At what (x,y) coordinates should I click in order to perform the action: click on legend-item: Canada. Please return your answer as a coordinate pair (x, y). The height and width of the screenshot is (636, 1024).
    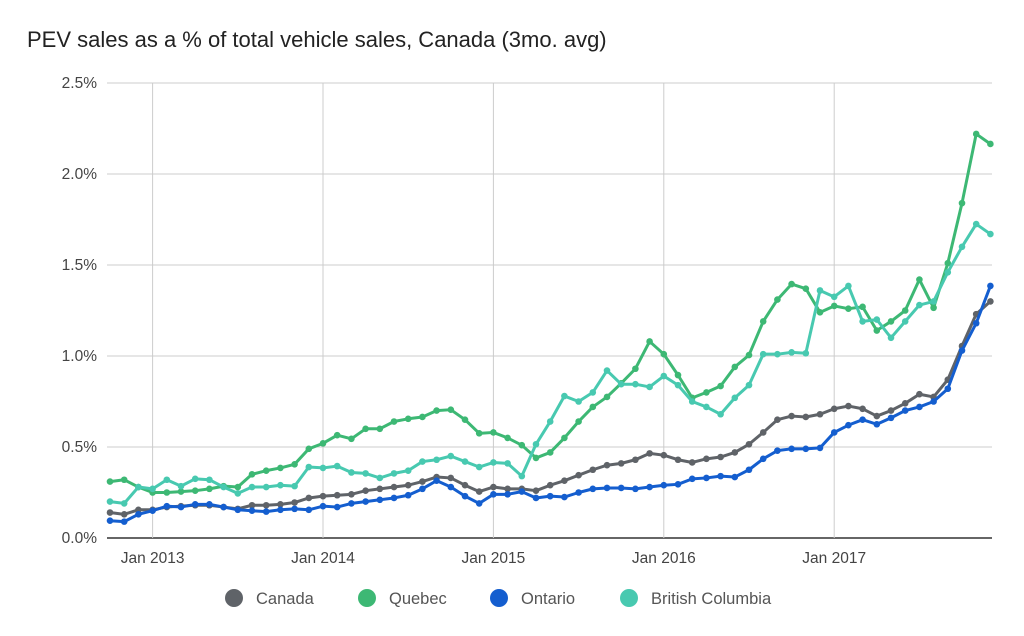
    Looking at the image, I should click on (270, 598).